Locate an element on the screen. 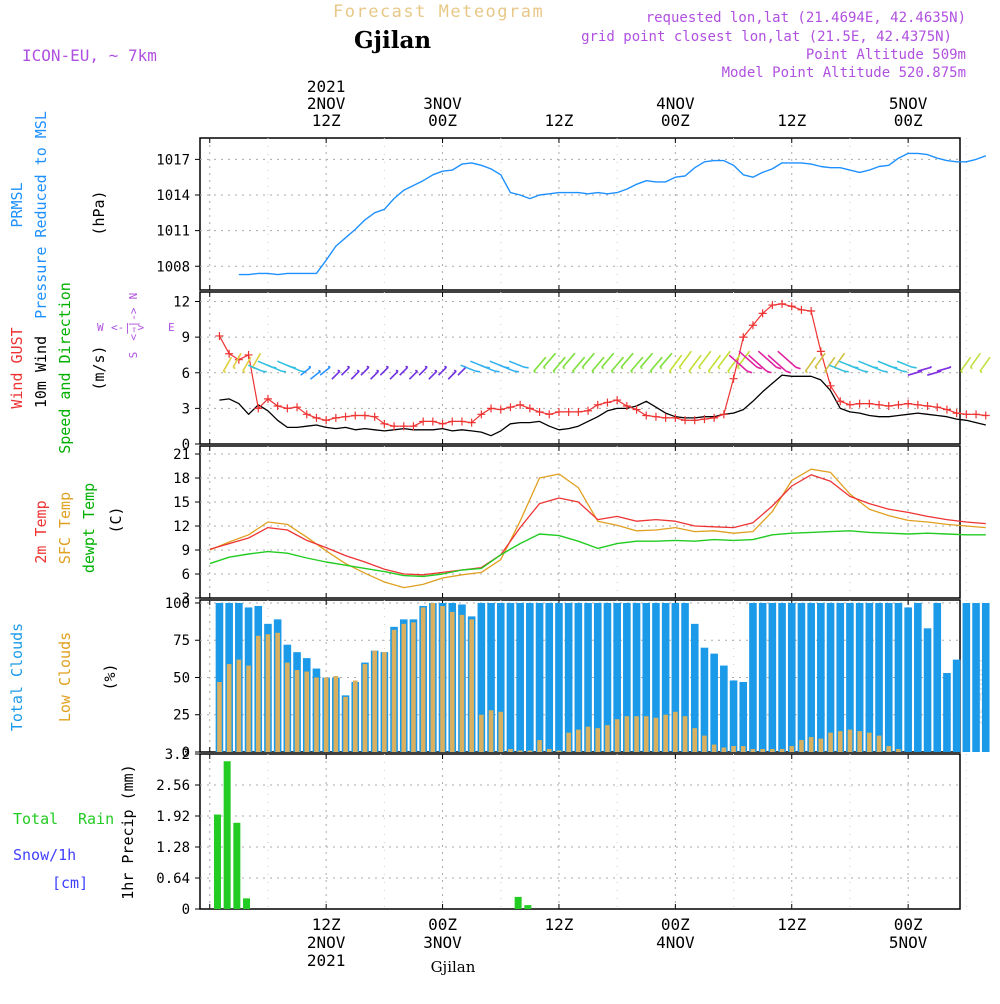  compass-w: W is located at coordinates (100, 327).